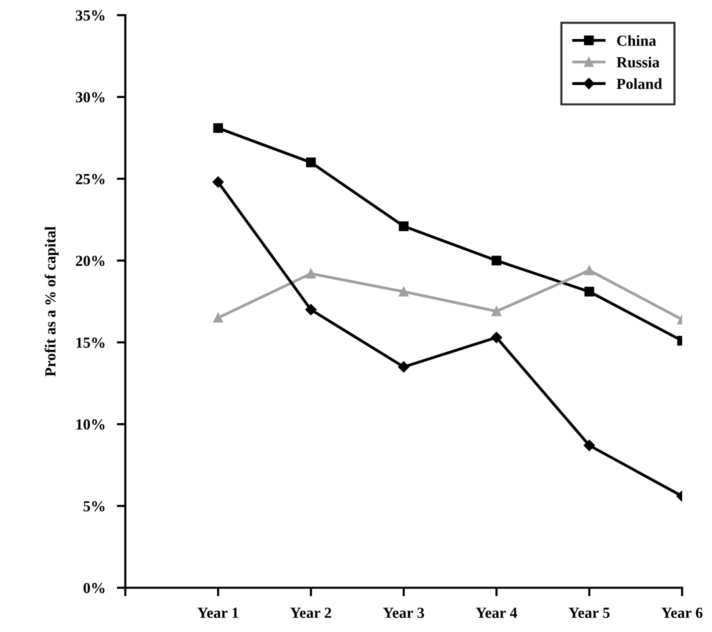  I want to click on y-axis-title: Profit as a % of capital, so click(51, 301).